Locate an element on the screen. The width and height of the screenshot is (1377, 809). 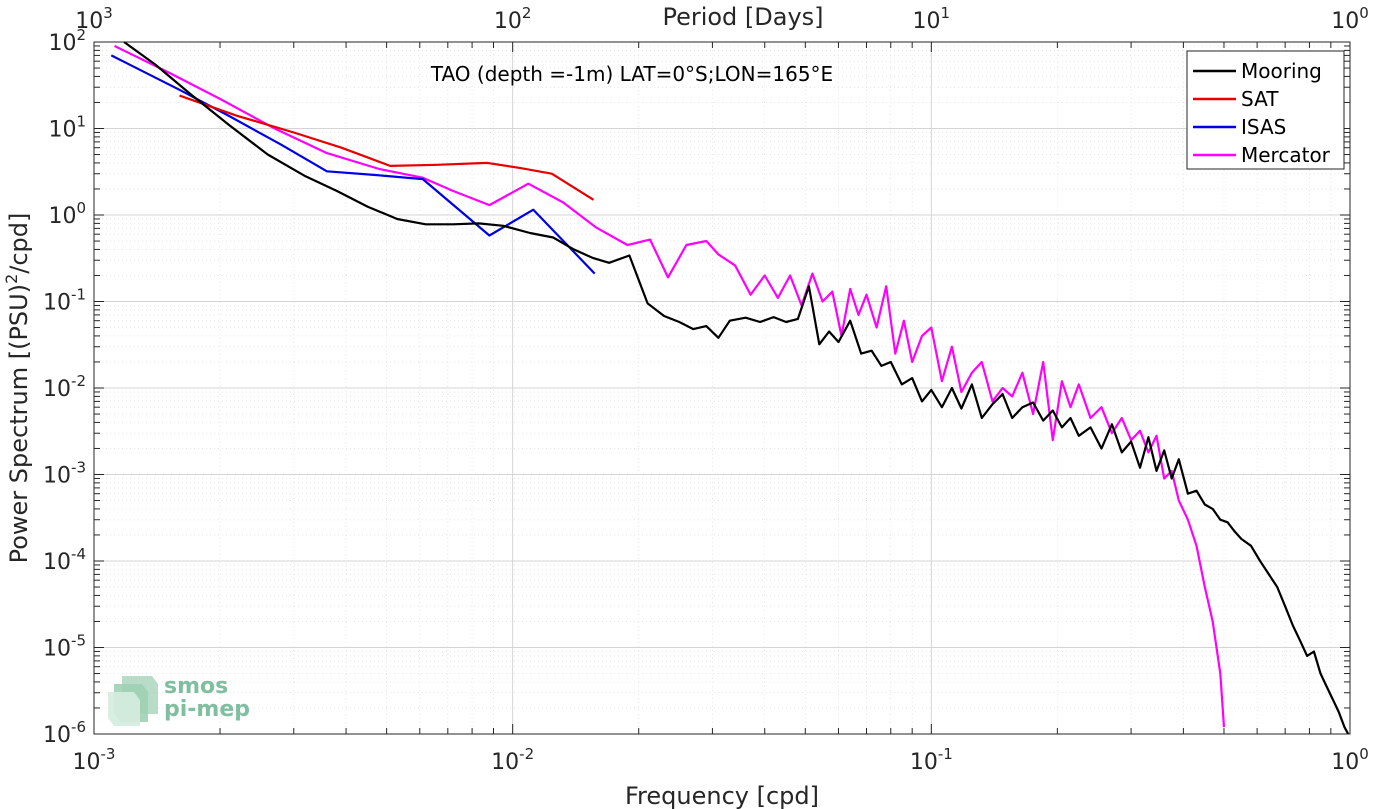
y-tick-label: 10⁻⁴ is located at coordinates (64, 560).